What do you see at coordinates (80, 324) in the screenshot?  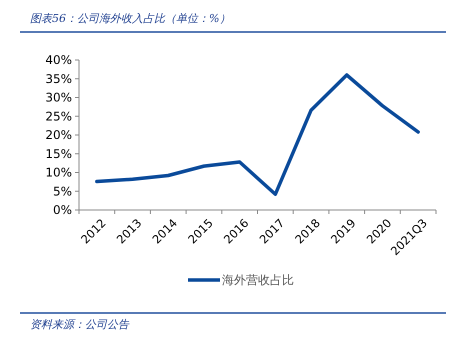 I see `text: 资料来源：公司公告` at bounding box center [80, 324].